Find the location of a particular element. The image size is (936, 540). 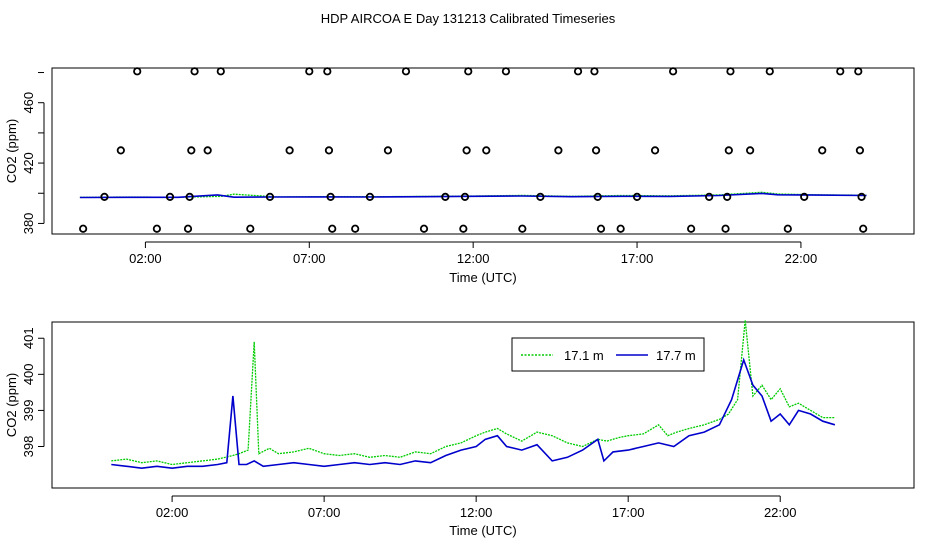

bottom-x-tick-label-07-00: 07:00 is located at coordinates (324, 512).